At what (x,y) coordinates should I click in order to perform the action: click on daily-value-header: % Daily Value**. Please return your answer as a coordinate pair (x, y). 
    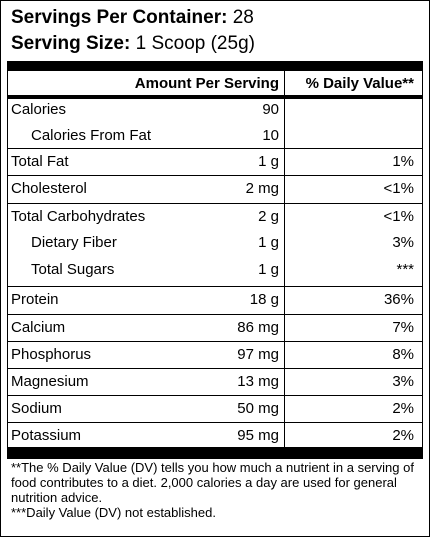
    Looking at the image, I should click on (359, 83).